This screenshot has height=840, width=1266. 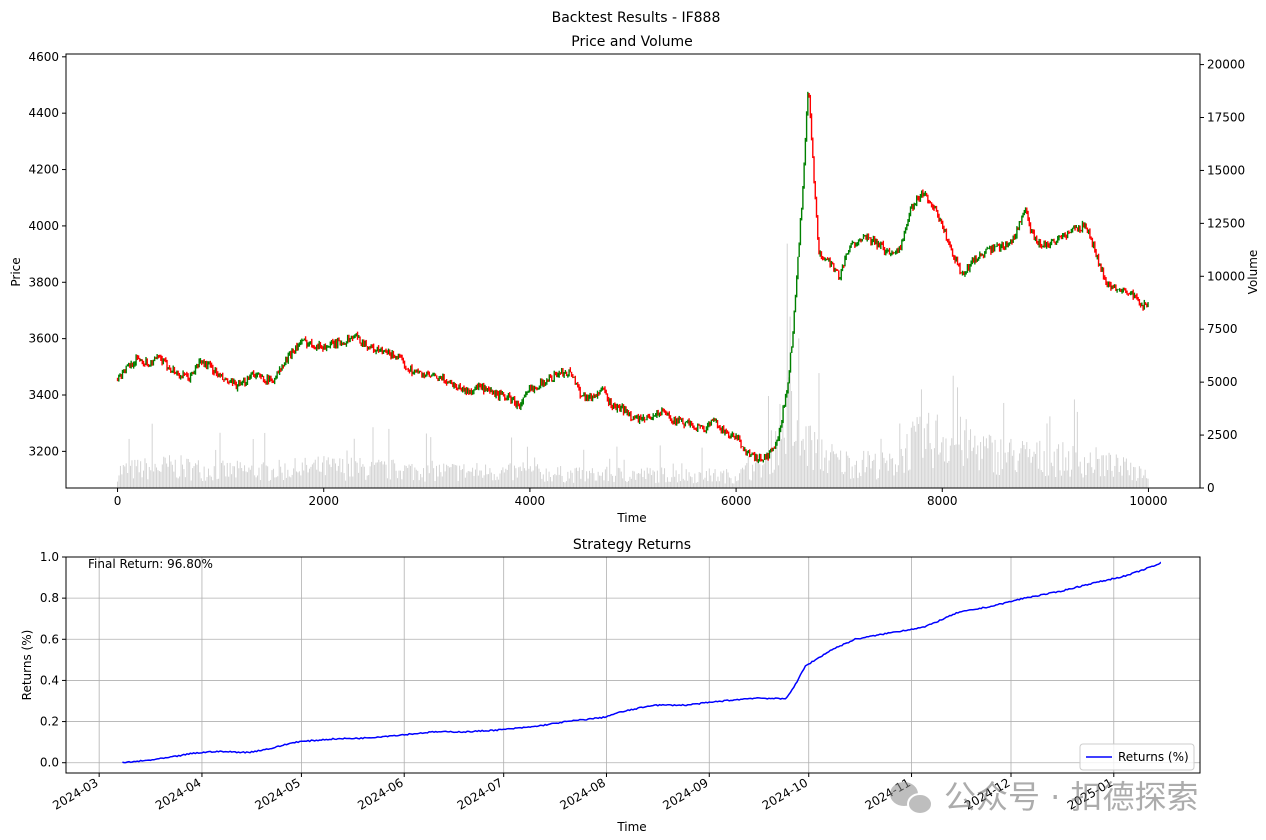 What do you see at coordinates (43, 451) in the screenshot?
I see `y-tick-label: 3200` at bounding box center [43, 451].